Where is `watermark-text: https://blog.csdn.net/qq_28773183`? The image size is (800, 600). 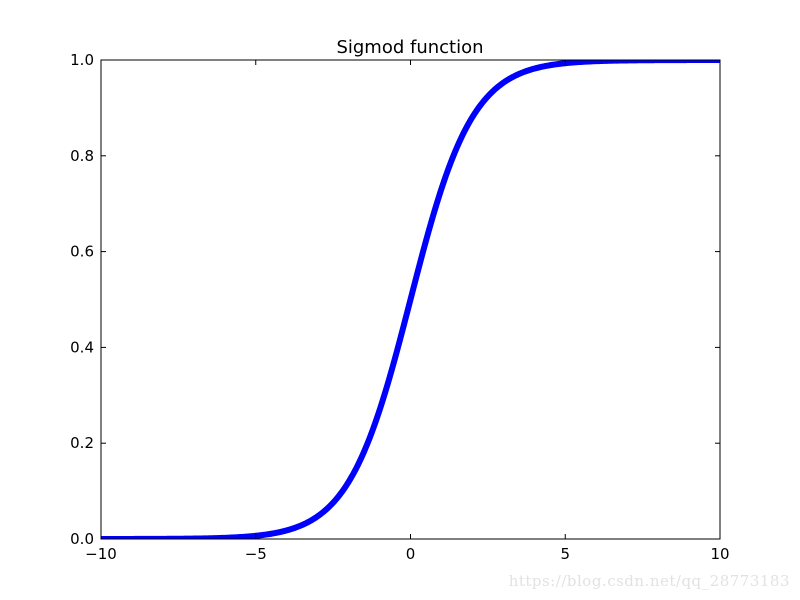 watermark-text: https://blog.csdn.net/qq_28773183 is located at coordinates (649, 581).